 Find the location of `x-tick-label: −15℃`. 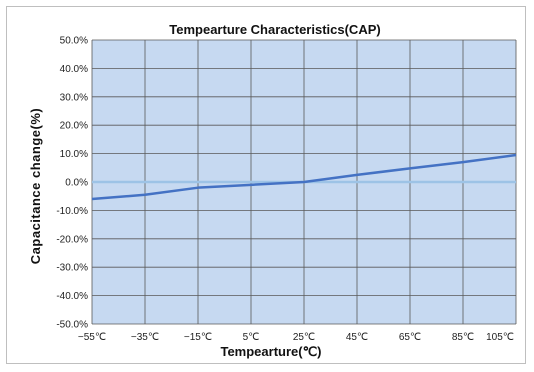

x-tick-label: −15℃ is located at coordinates (198, 337).